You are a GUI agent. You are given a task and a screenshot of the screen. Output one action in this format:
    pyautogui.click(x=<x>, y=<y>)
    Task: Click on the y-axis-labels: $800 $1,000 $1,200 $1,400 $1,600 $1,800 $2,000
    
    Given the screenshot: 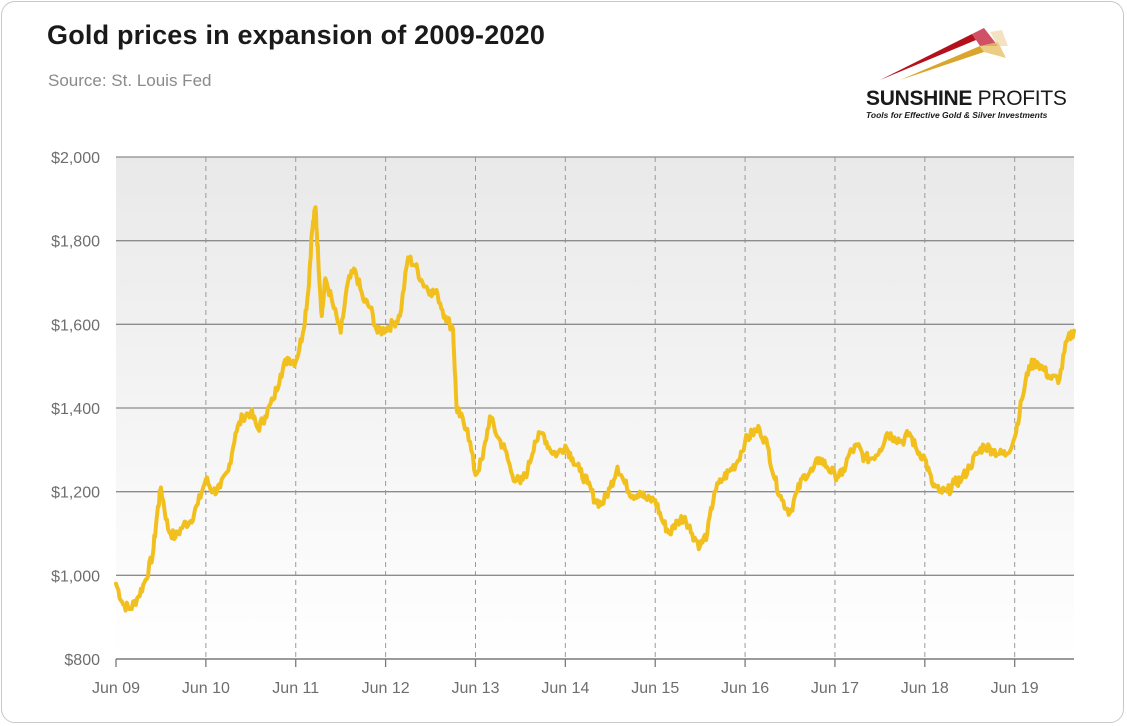 What is the action you would take?
    pyautogui.click(x=75, y=409)
    